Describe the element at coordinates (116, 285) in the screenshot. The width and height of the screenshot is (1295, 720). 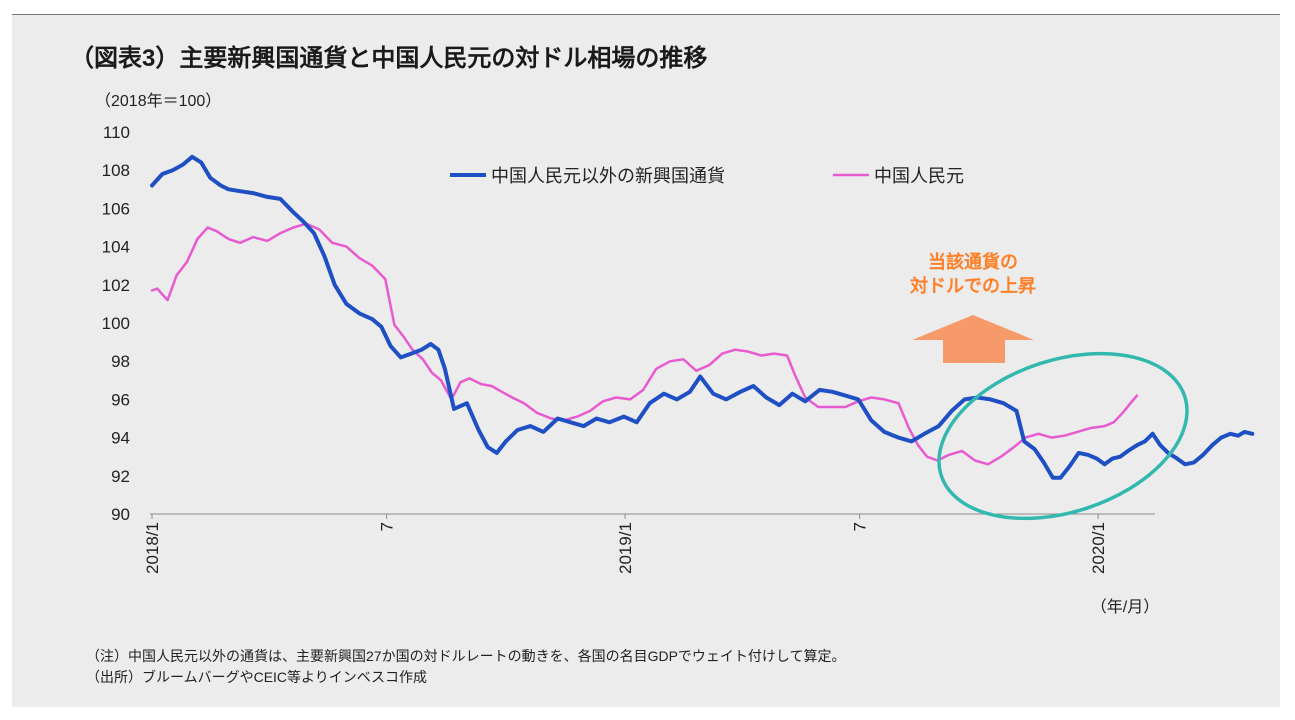
I see `y-tick-label: 102` at that location.